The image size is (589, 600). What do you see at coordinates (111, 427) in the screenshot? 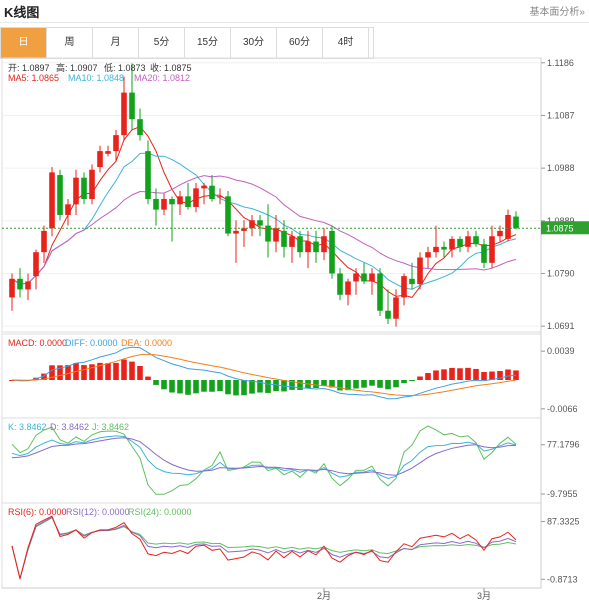
I see `kdj-j-label: J: 3.8462` at bounding box center [111, 427].